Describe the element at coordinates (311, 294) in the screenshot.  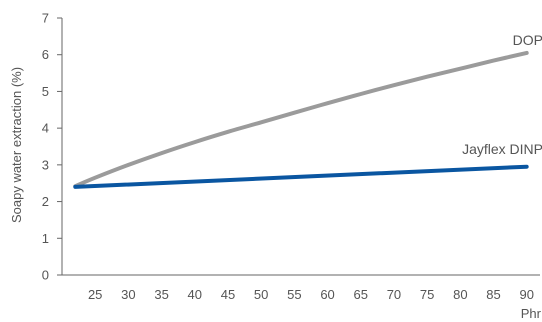
I see `x-tick-group: 25 30 35 40 45 50 55 60 65 70 75 80 85 90` at that location.